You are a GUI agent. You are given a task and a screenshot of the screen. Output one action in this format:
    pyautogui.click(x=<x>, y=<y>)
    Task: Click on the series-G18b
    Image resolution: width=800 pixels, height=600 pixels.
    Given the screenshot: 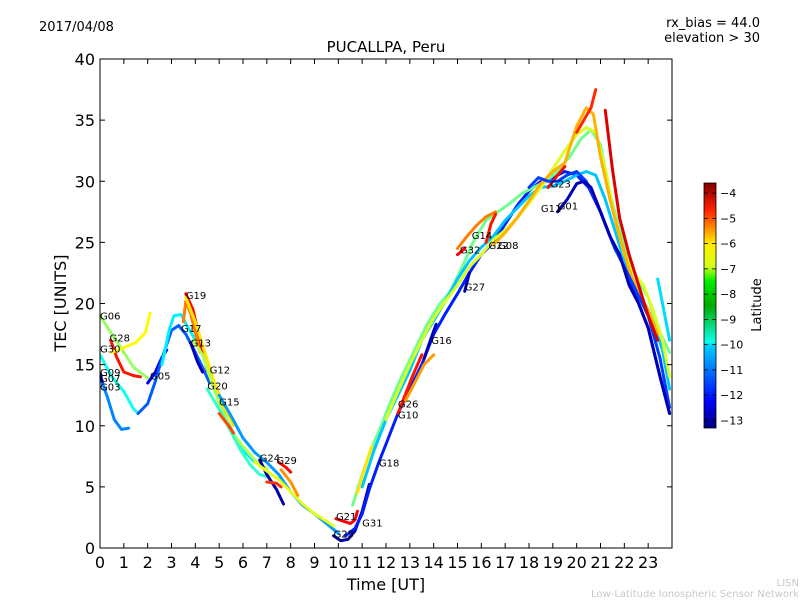 What is the action you would take?
    pyautogui.click(x=364, y=470)
    